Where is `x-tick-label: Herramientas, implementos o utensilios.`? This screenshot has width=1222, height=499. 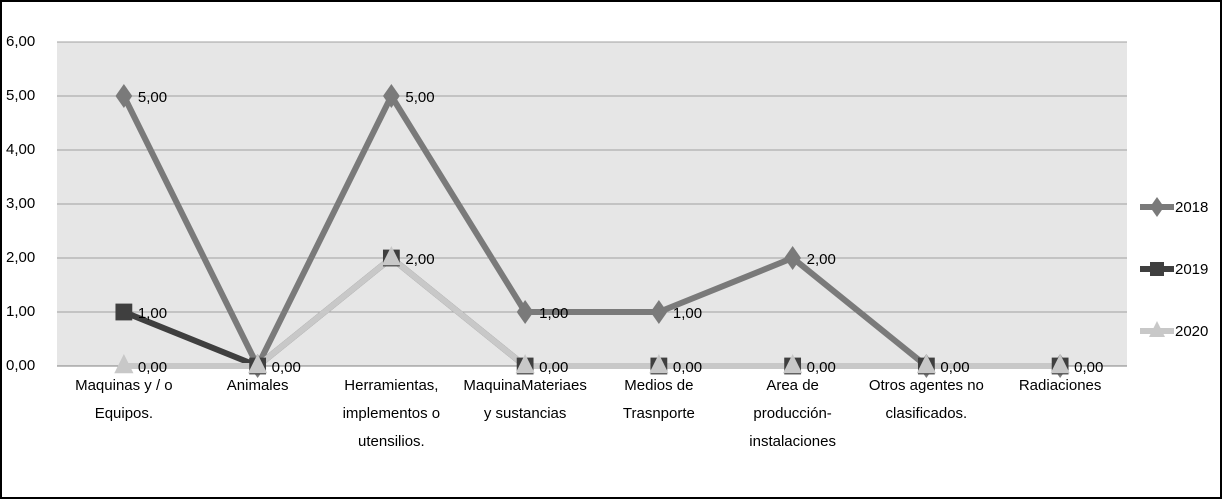
x-tick-label: Herramientas, implementos o utensilios. is located at coordinates (391, 413).